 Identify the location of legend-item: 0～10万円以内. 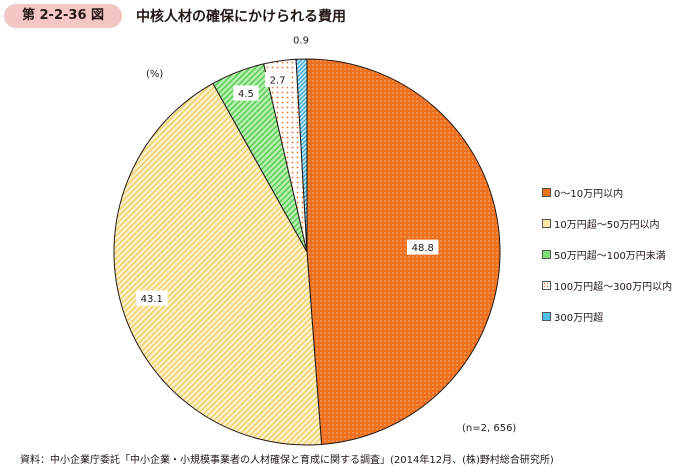
(607, 192).